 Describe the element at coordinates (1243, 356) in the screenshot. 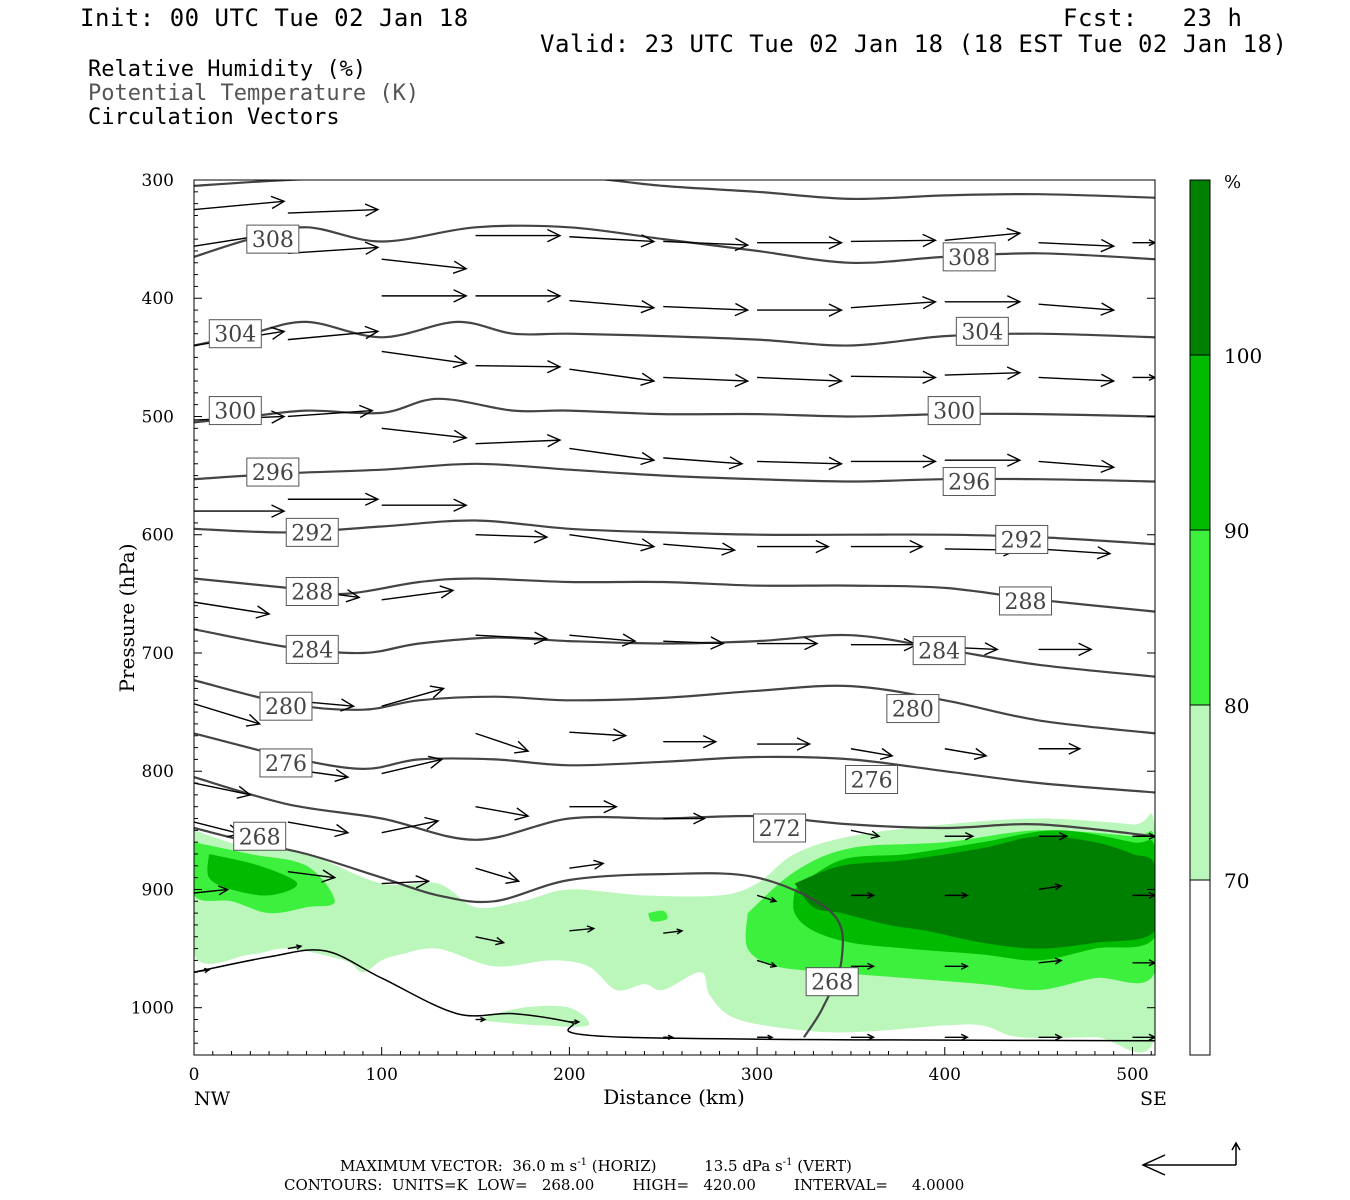

I see `colorbar-label: 100` at that location.